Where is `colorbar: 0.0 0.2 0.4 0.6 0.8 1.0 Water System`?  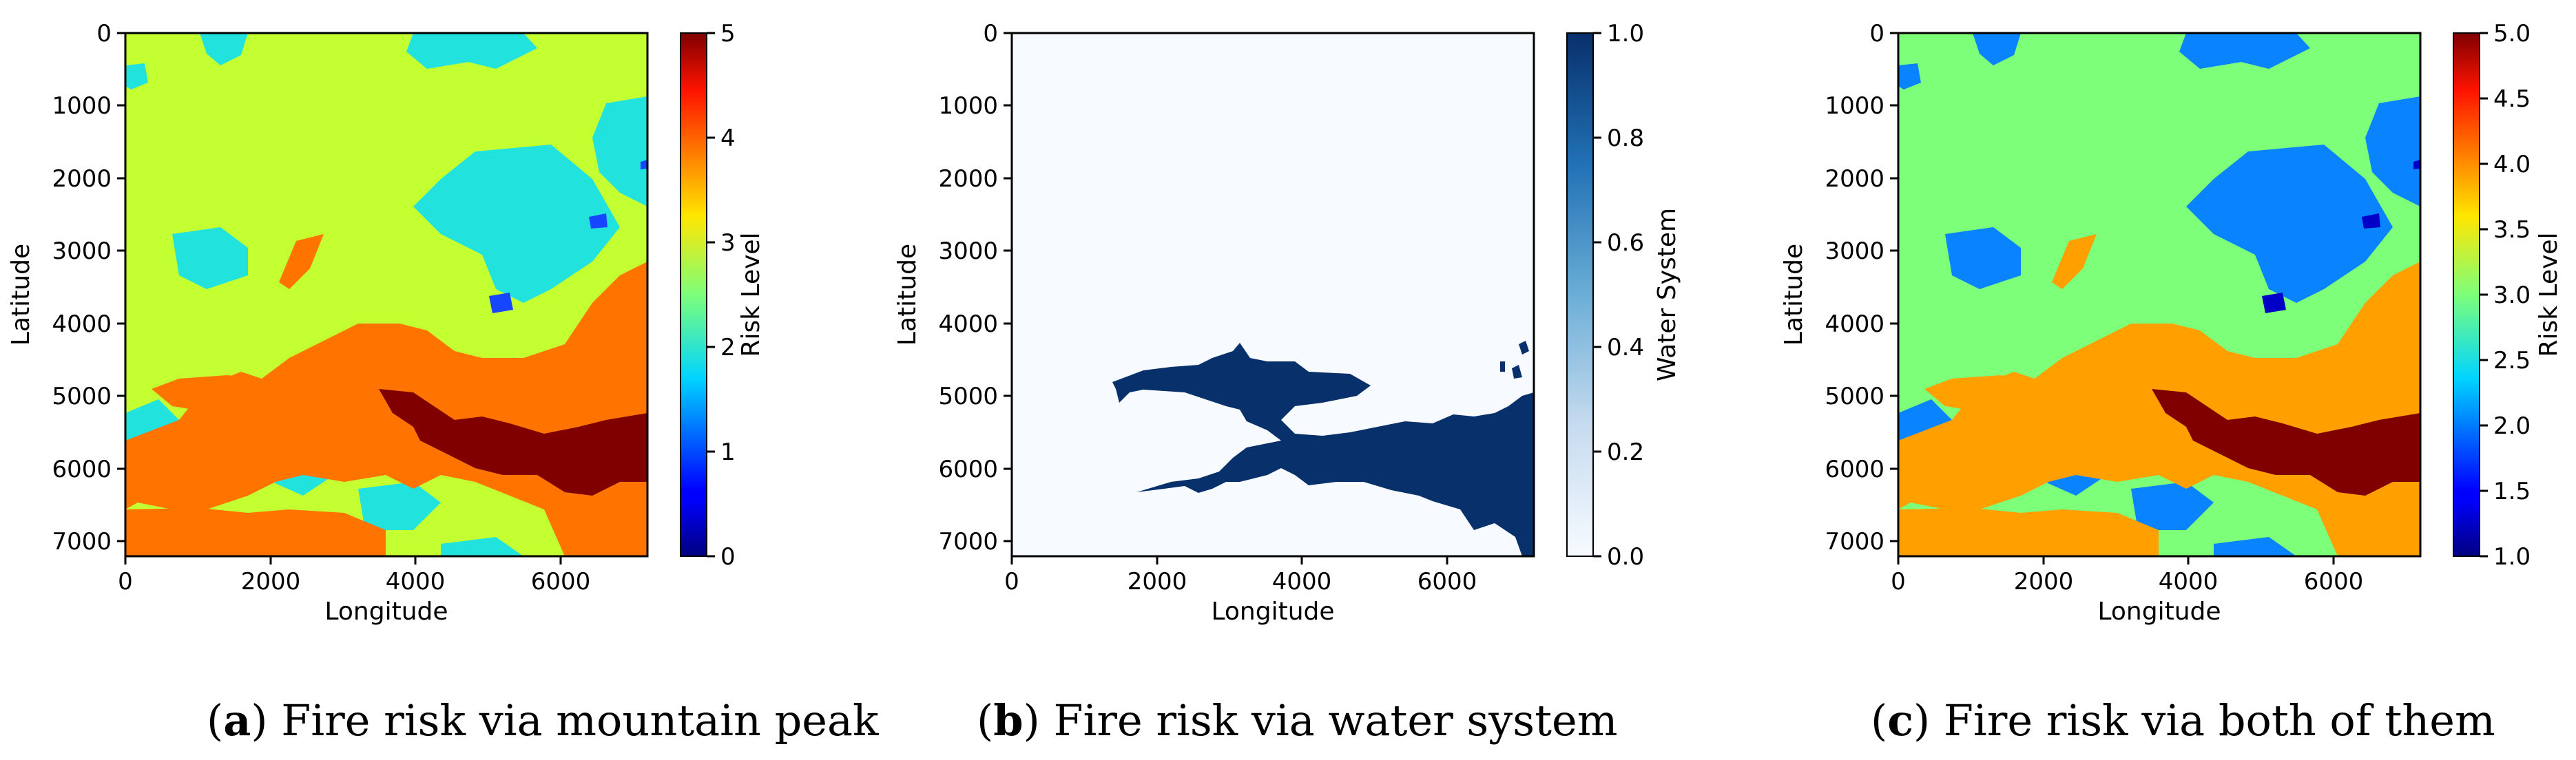 colorbar: 0.0 0.2 0.4 0.6 0.8 1.0 Water System is located at coordinates (1623, 295).